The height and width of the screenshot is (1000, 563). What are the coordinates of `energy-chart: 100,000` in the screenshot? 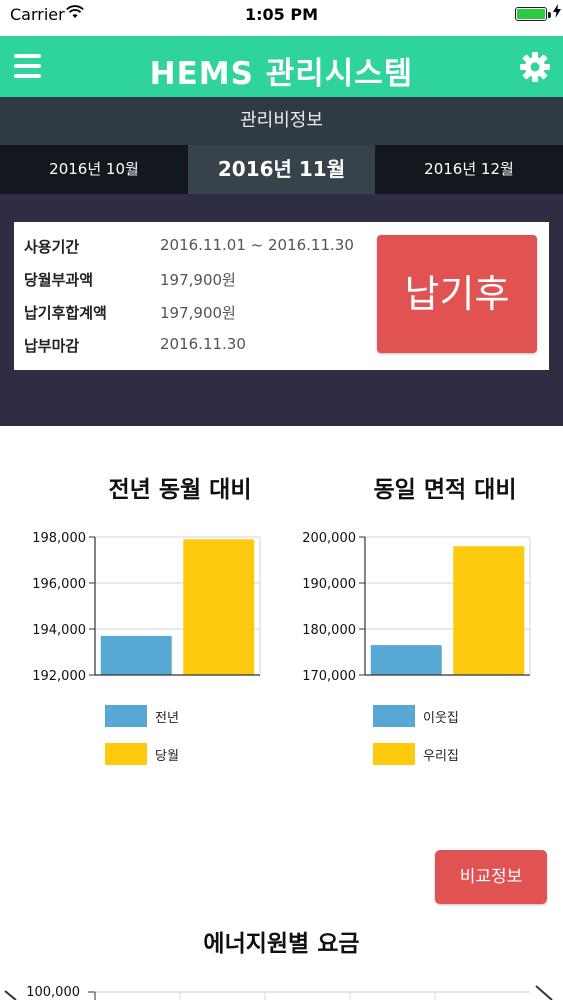 It's located at (278, 992).